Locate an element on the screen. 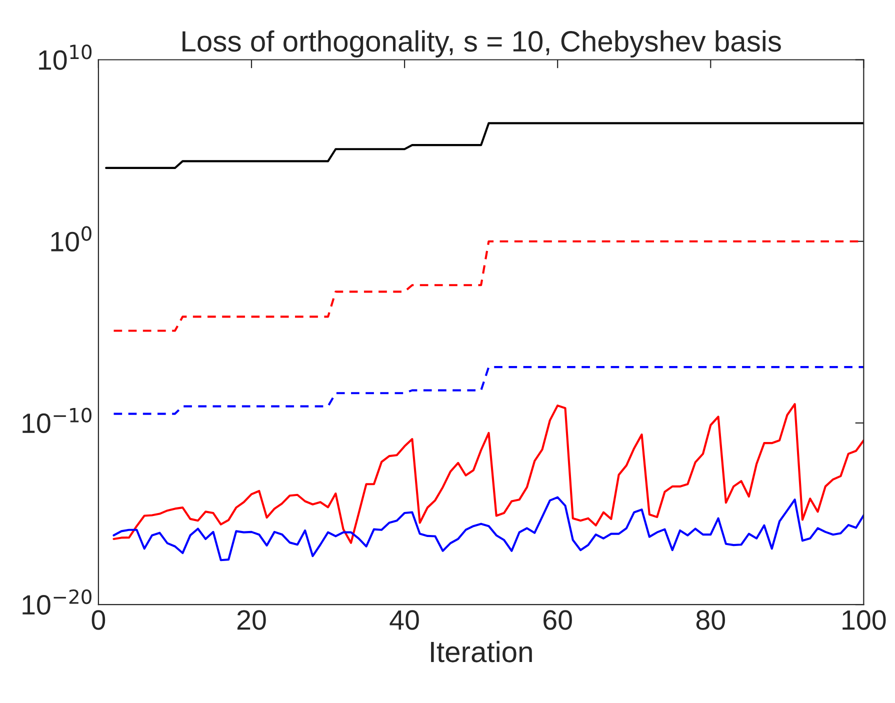 This screenshot has width=895, height=703. x-tick-label: 0 is located at coordinates (99, 620).